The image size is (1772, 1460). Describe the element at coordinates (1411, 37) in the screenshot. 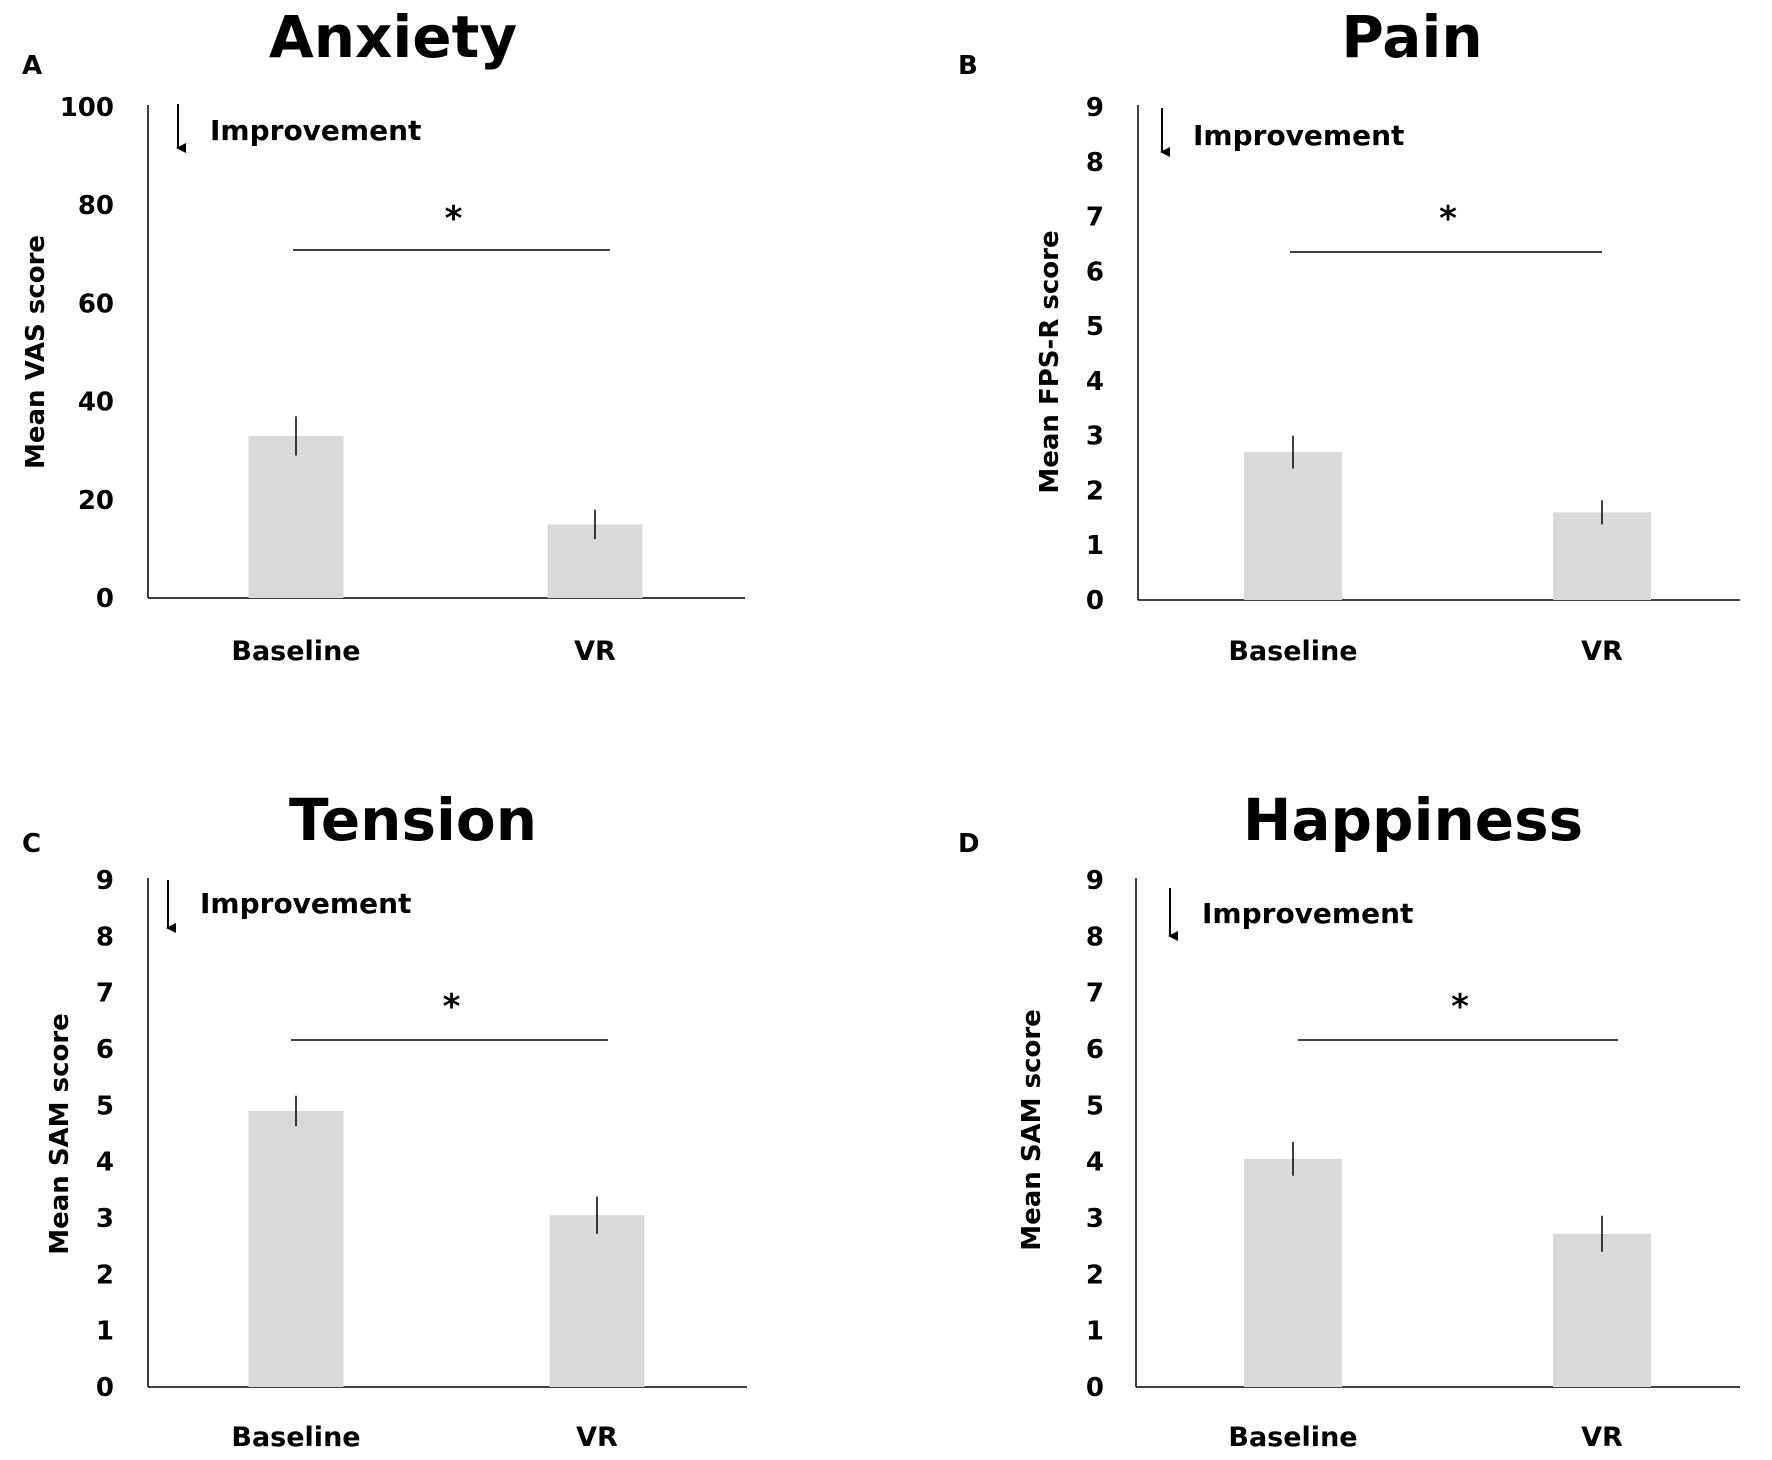

I see `chart-title: Pain` at that location.